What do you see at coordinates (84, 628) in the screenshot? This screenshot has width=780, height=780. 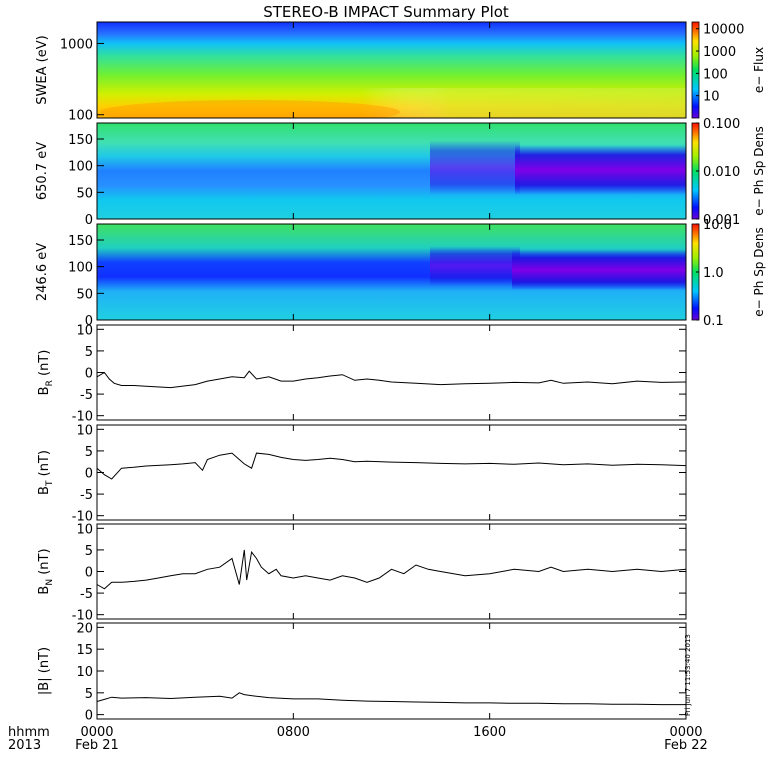 I see `line-ytick-label-3-4: 20` at bounding box center [84, 628].